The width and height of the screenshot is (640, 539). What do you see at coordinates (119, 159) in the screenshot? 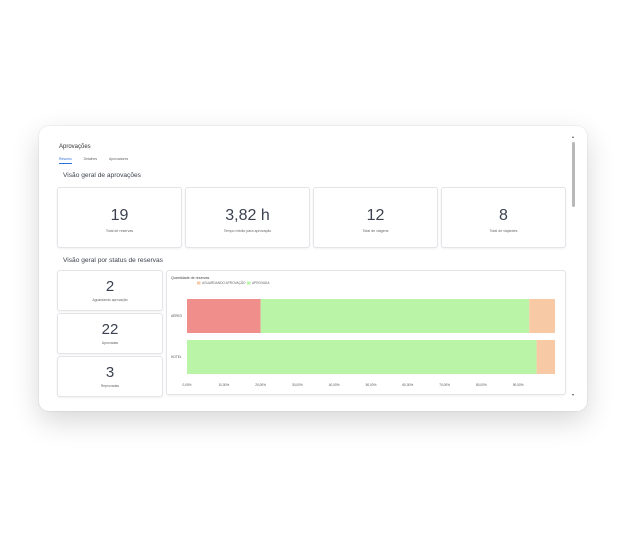
I see `tab-aprovadores: Aprovadores` at bounding box center [119, 159].